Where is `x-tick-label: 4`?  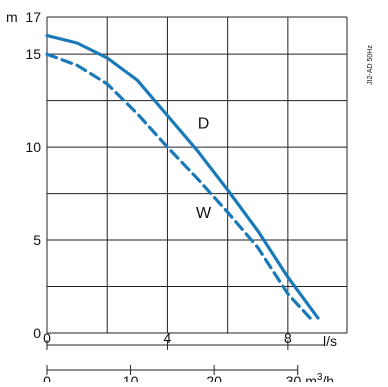 x-tick-label: 4 is located at coordinates (168, 338).